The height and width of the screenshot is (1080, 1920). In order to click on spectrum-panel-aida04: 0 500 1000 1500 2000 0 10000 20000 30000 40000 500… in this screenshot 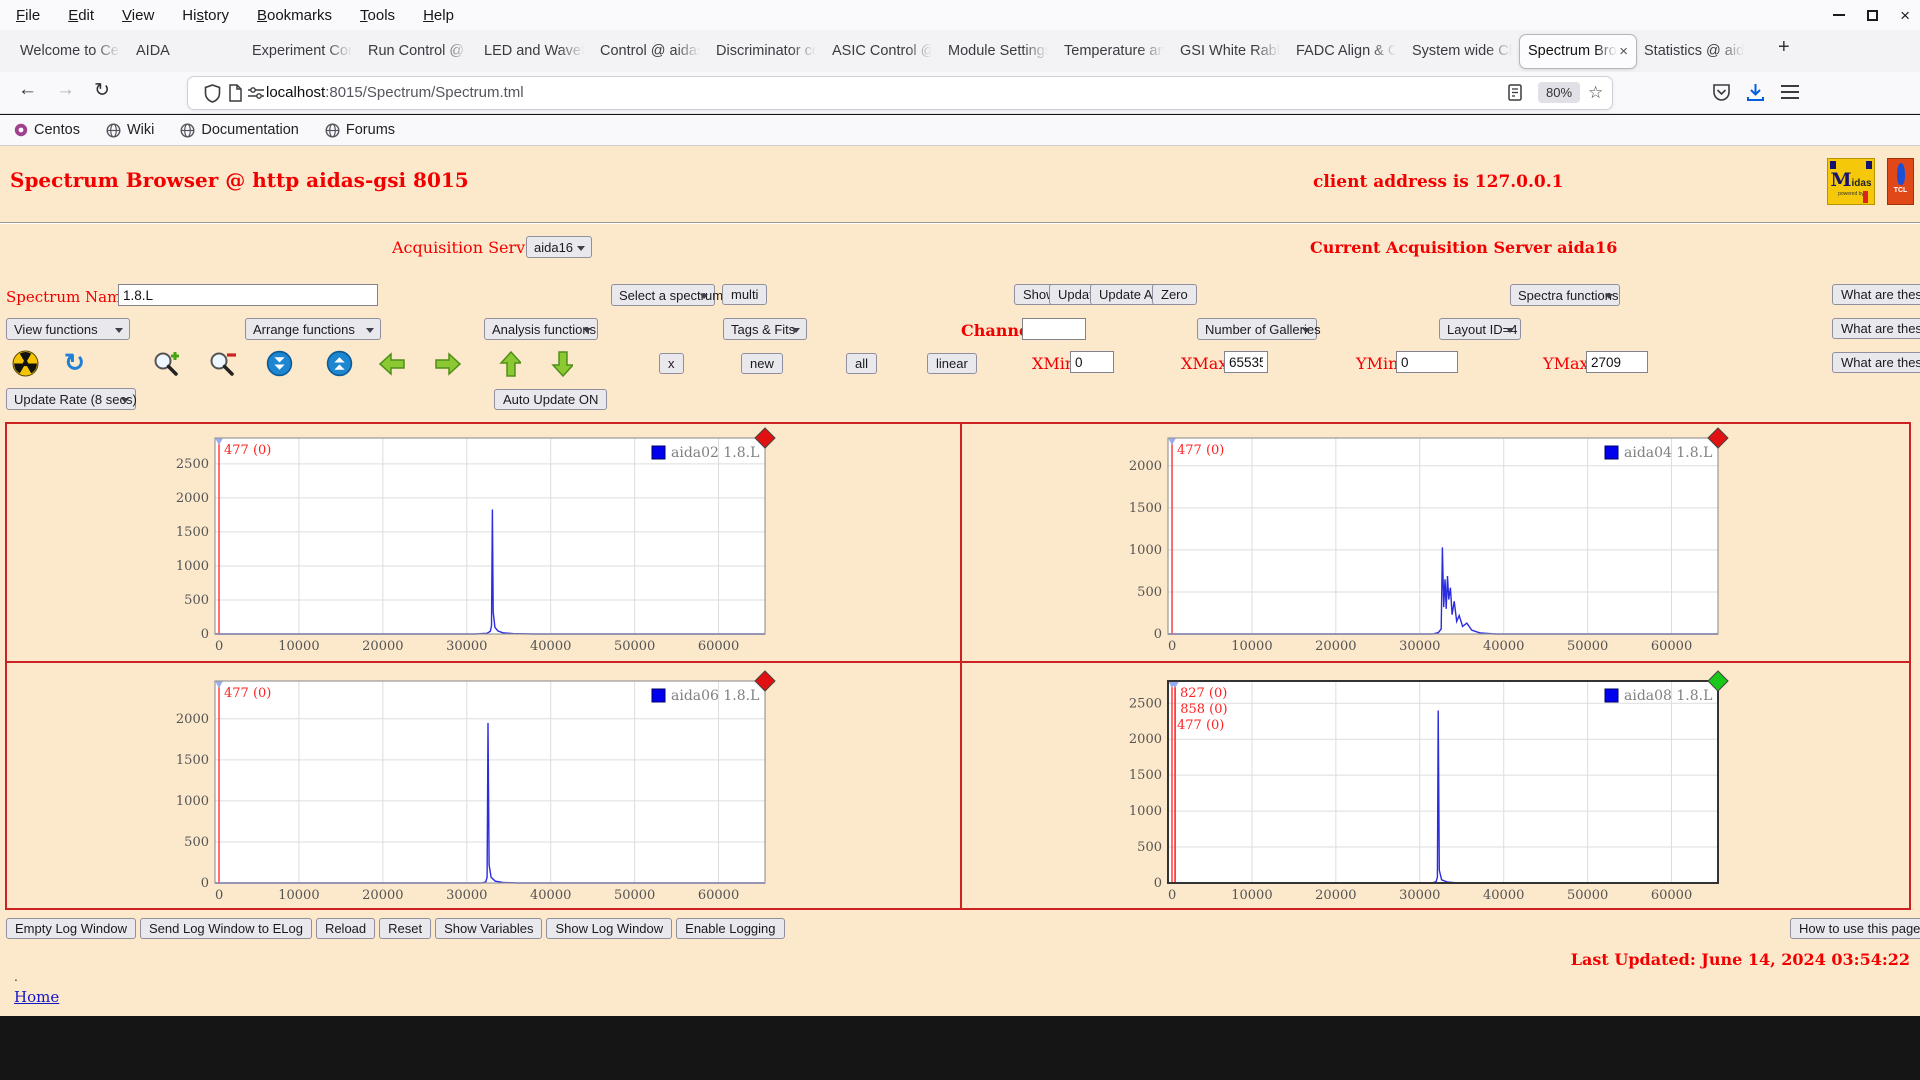, I will do `click(1435, 542)`.